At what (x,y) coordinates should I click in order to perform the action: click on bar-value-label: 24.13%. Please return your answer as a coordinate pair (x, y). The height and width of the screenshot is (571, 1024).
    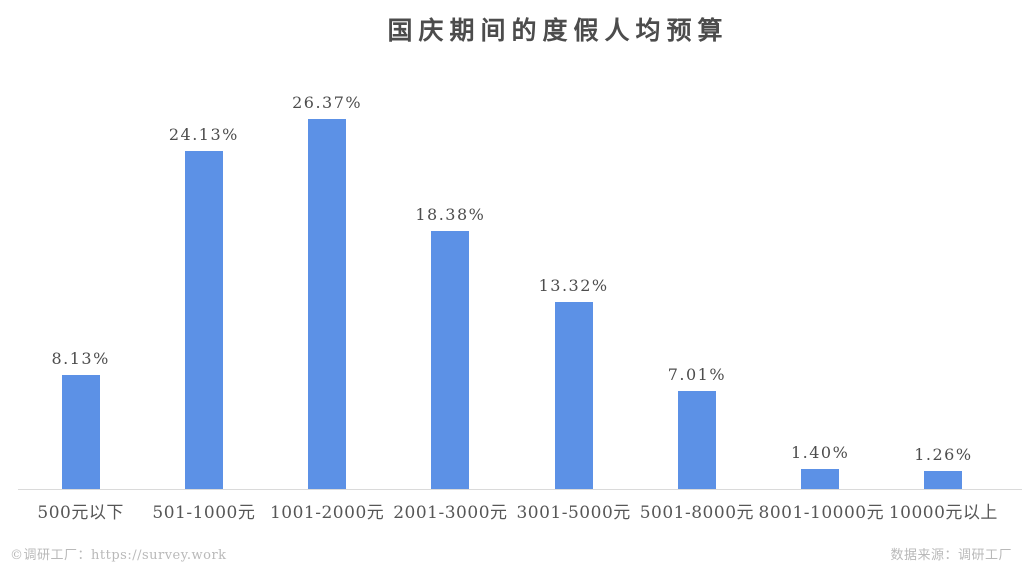
    Looking at the image, I should click on (203, 134).